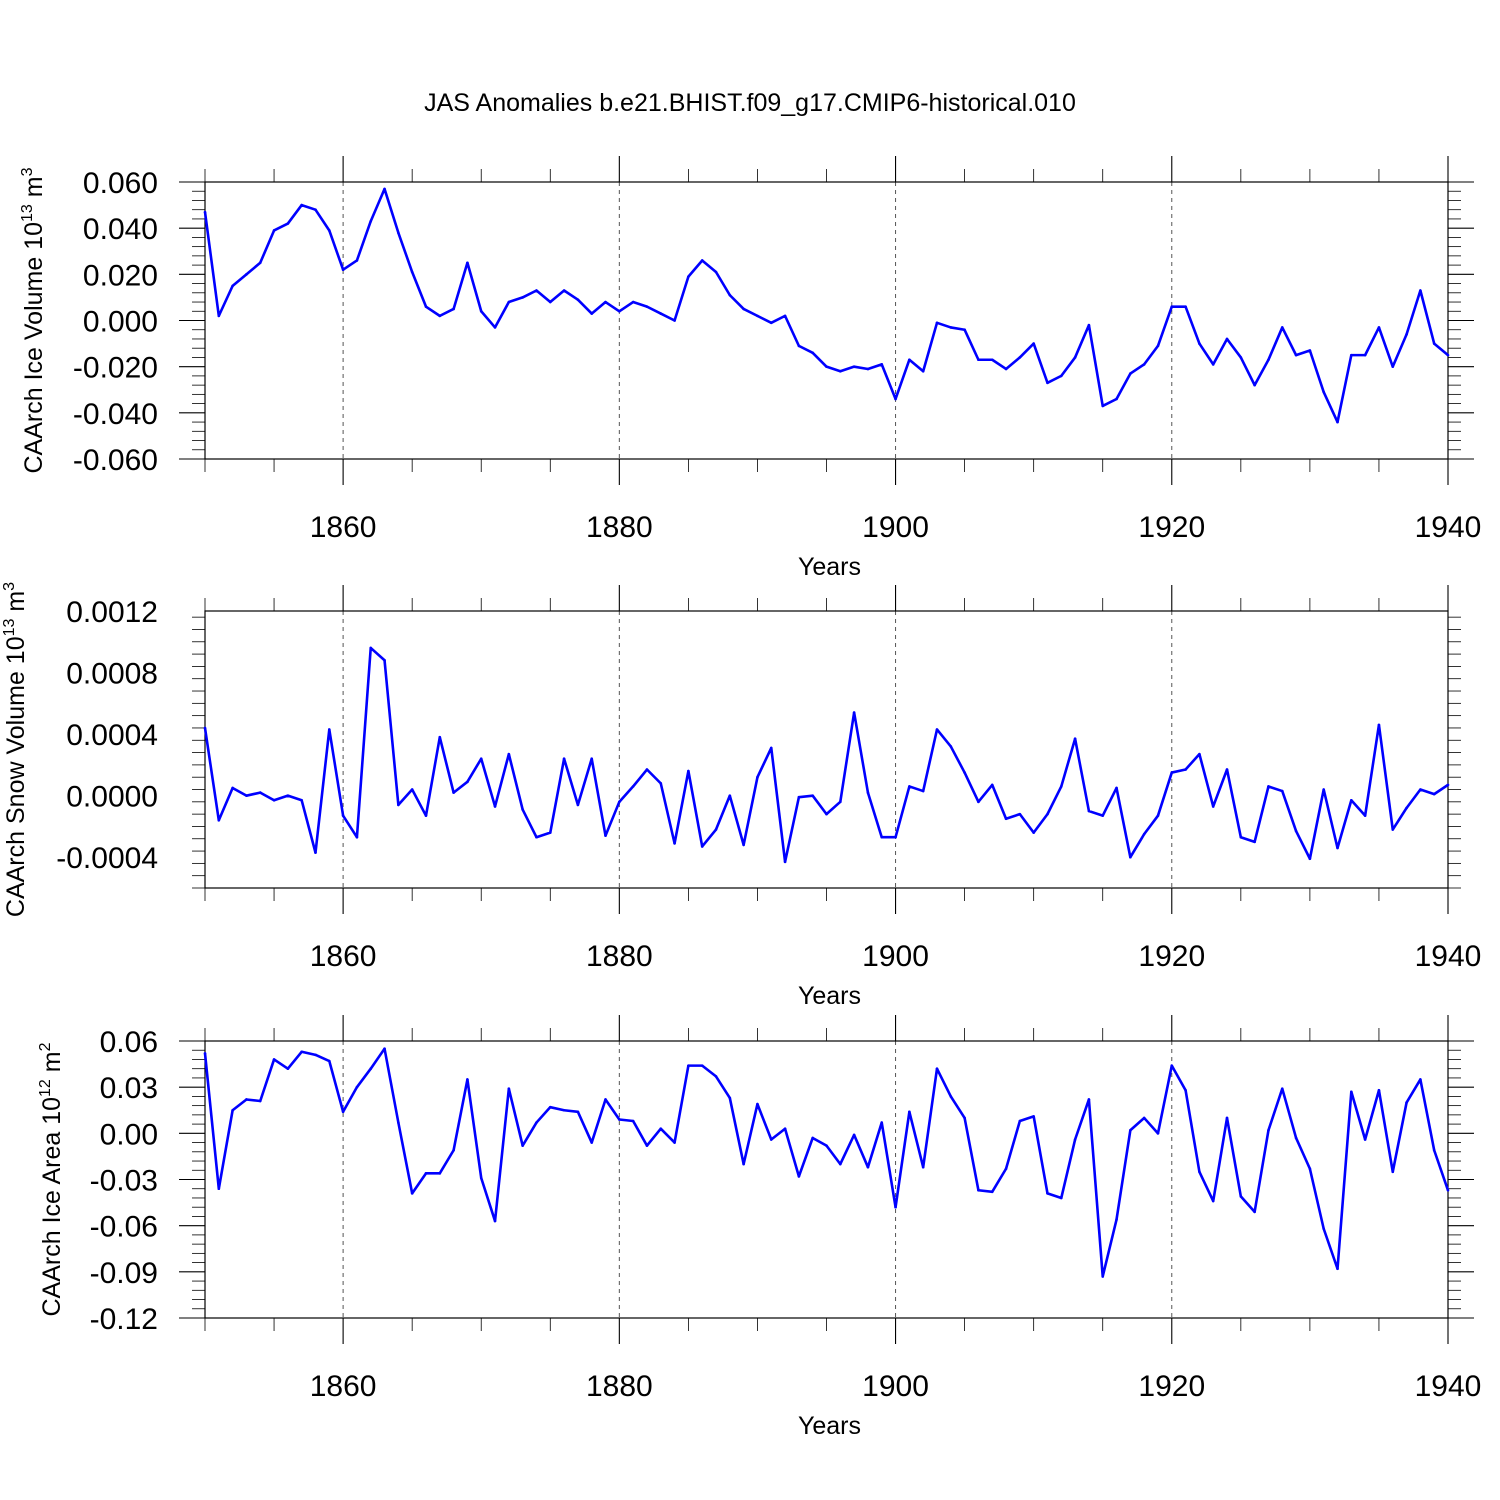  I want to click on x-tick-label: 1900, so click(895, 527).